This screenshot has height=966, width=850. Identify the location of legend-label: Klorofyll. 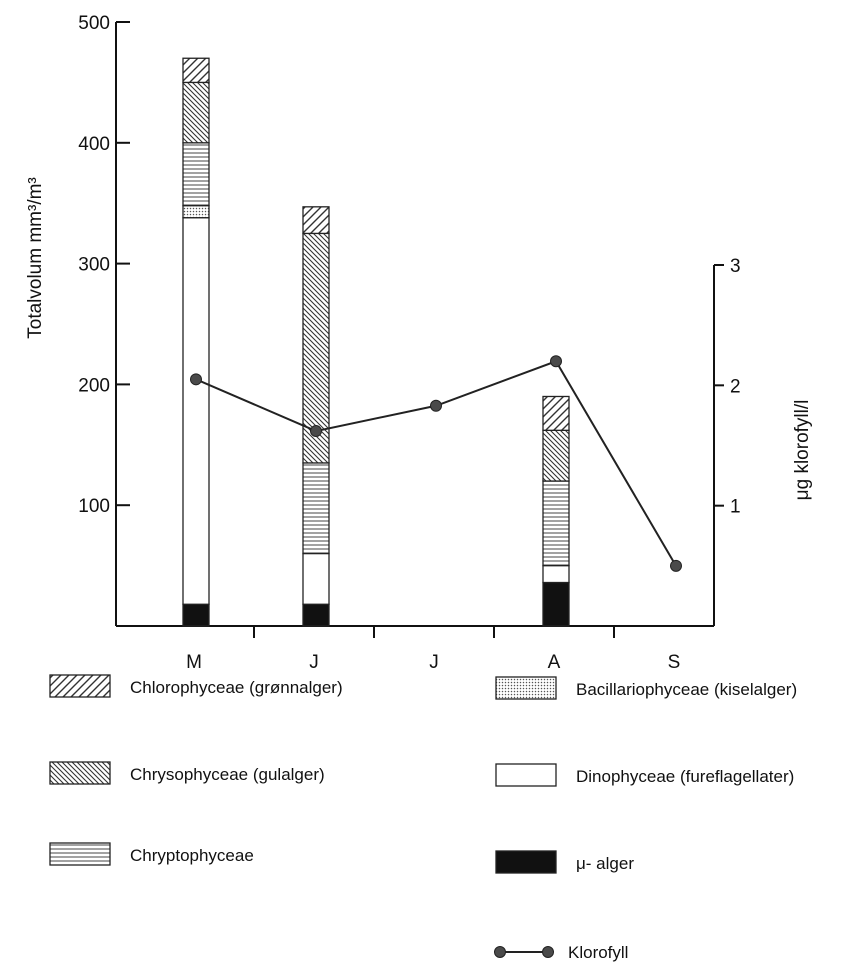
(598, 952).